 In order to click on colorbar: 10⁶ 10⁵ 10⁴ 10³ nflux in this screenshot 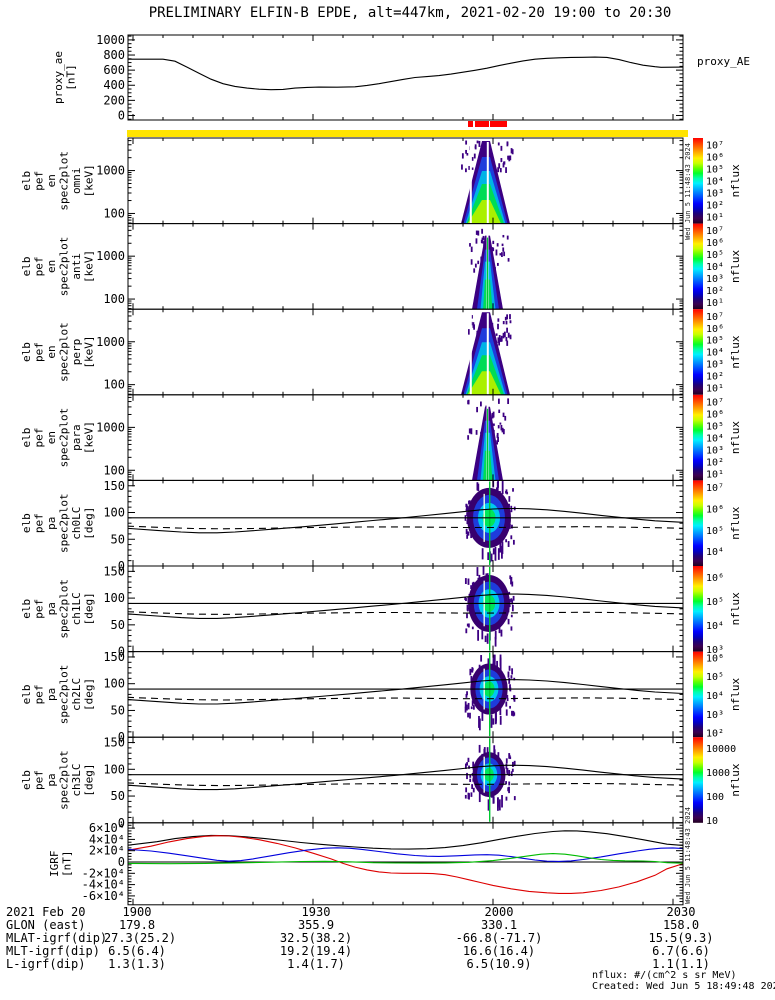, I will do `click(717, 611)`.